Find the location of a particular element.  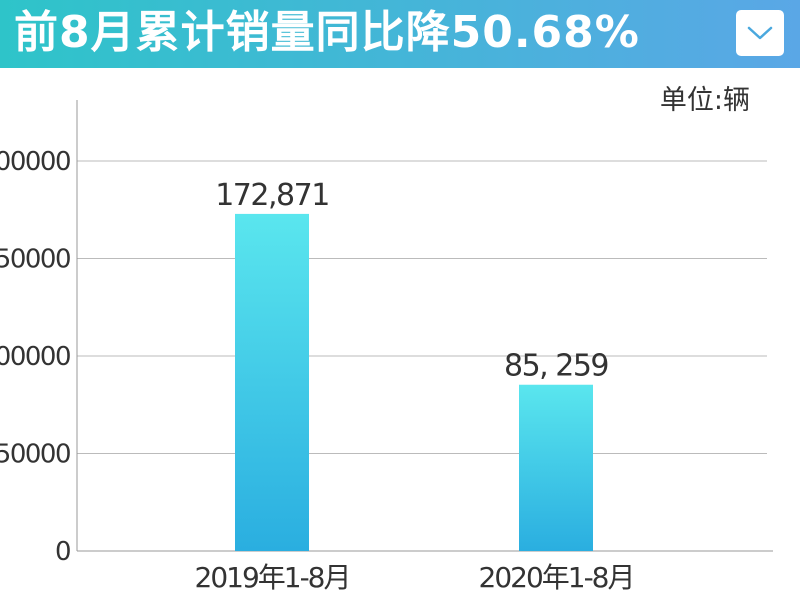

x-category-label: 2019年1-8月 is located at coordinates (272, 577).